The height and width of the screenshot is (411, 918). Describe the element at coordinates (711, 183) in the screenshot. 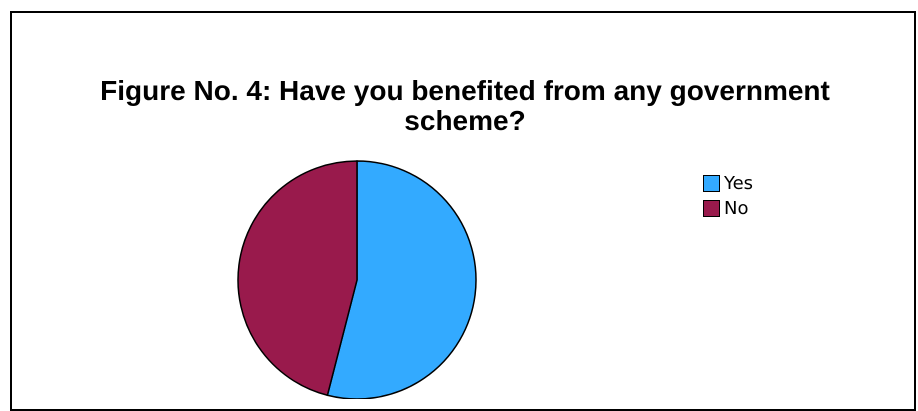

I see `legend-swatch-yes` at that location.